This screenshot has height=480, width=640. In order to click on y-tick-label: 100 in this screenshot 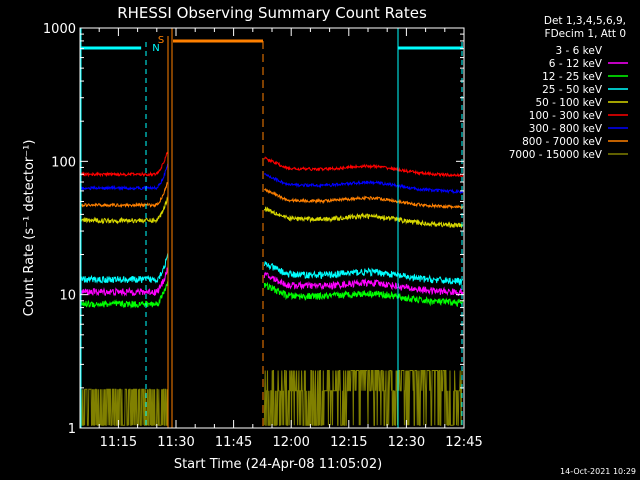, I will do `click(63, 162)`.